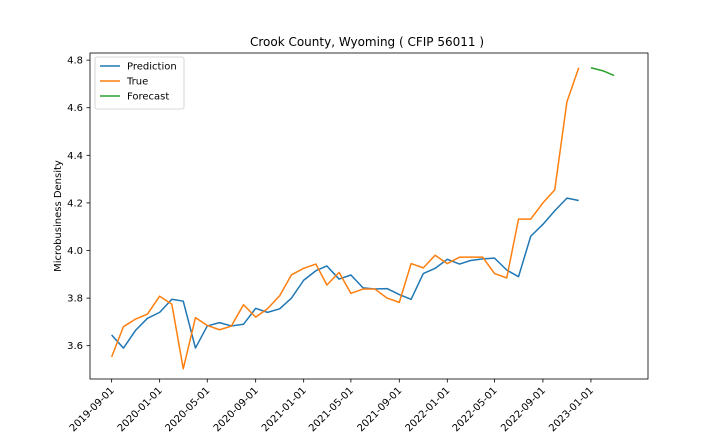  Describe the element at coordinates (75, 299) in the screenshot. I see `y-tick-label: 3.8` at that location.